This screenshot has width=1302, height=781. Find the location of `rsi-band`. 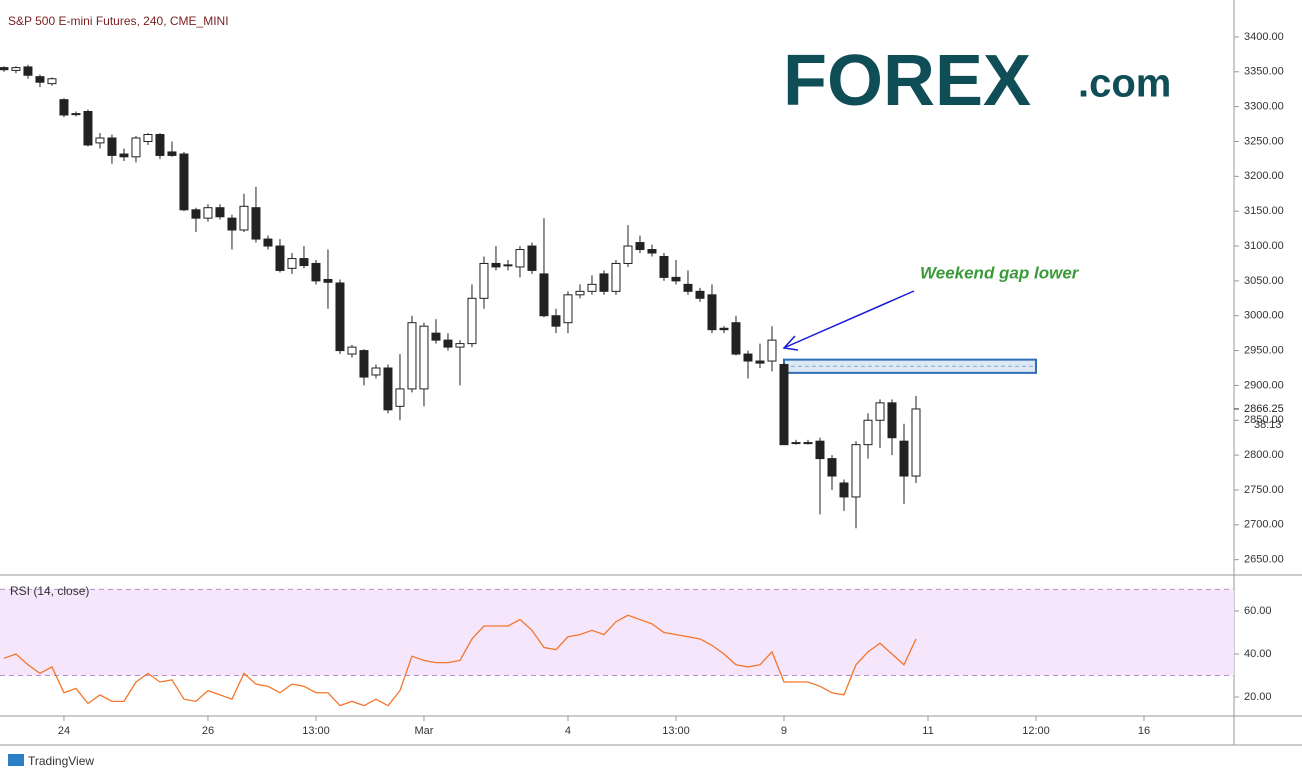

rsi-band is located at coordinates (617, 632).